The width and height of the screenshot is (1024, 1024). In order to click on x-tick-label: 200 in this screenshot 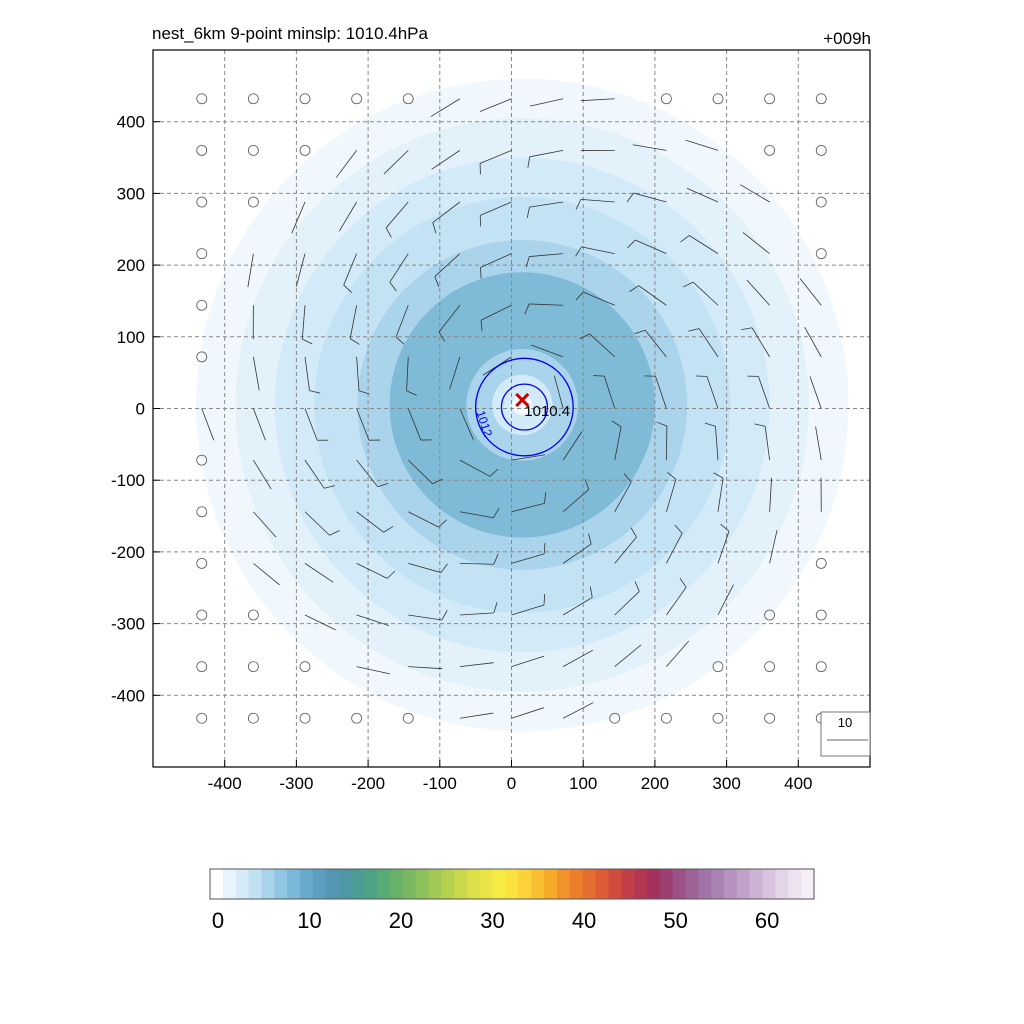, I will do `click(655, 783)`.